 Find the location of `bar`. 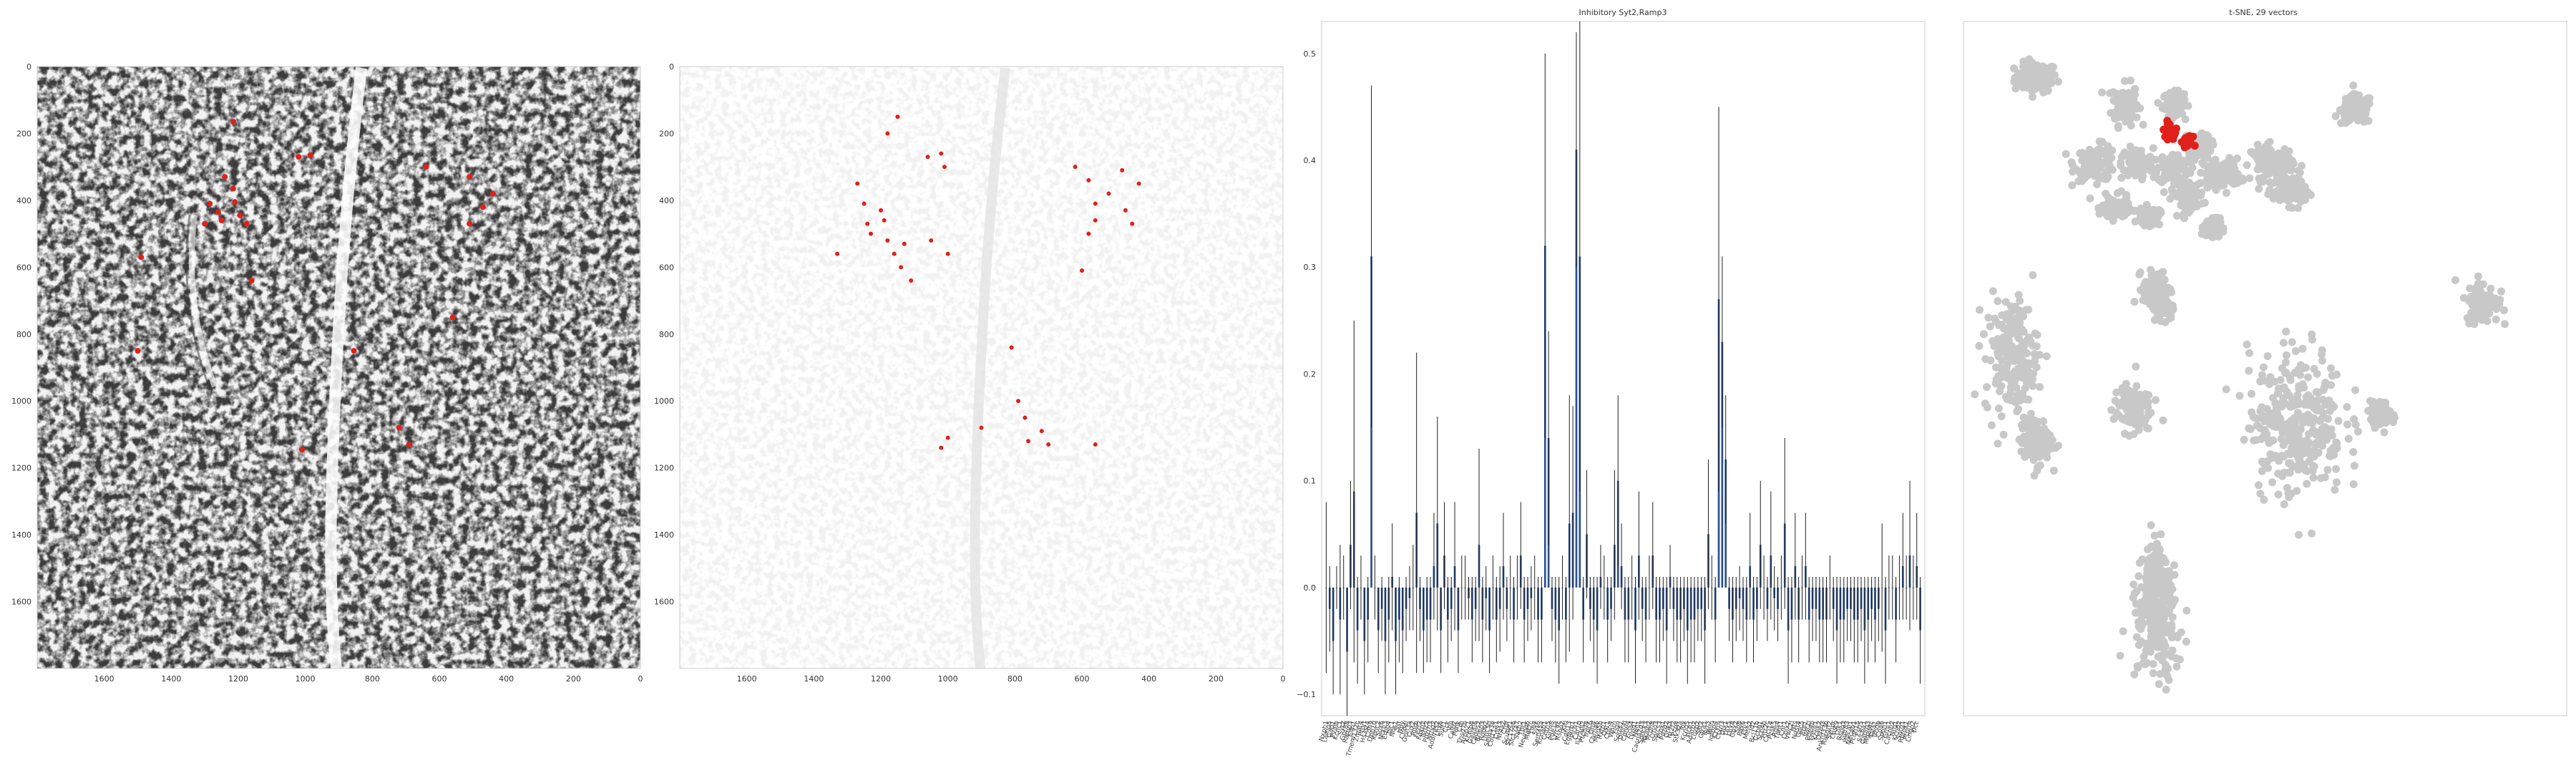

bar is located at coordinates (1722, 464).